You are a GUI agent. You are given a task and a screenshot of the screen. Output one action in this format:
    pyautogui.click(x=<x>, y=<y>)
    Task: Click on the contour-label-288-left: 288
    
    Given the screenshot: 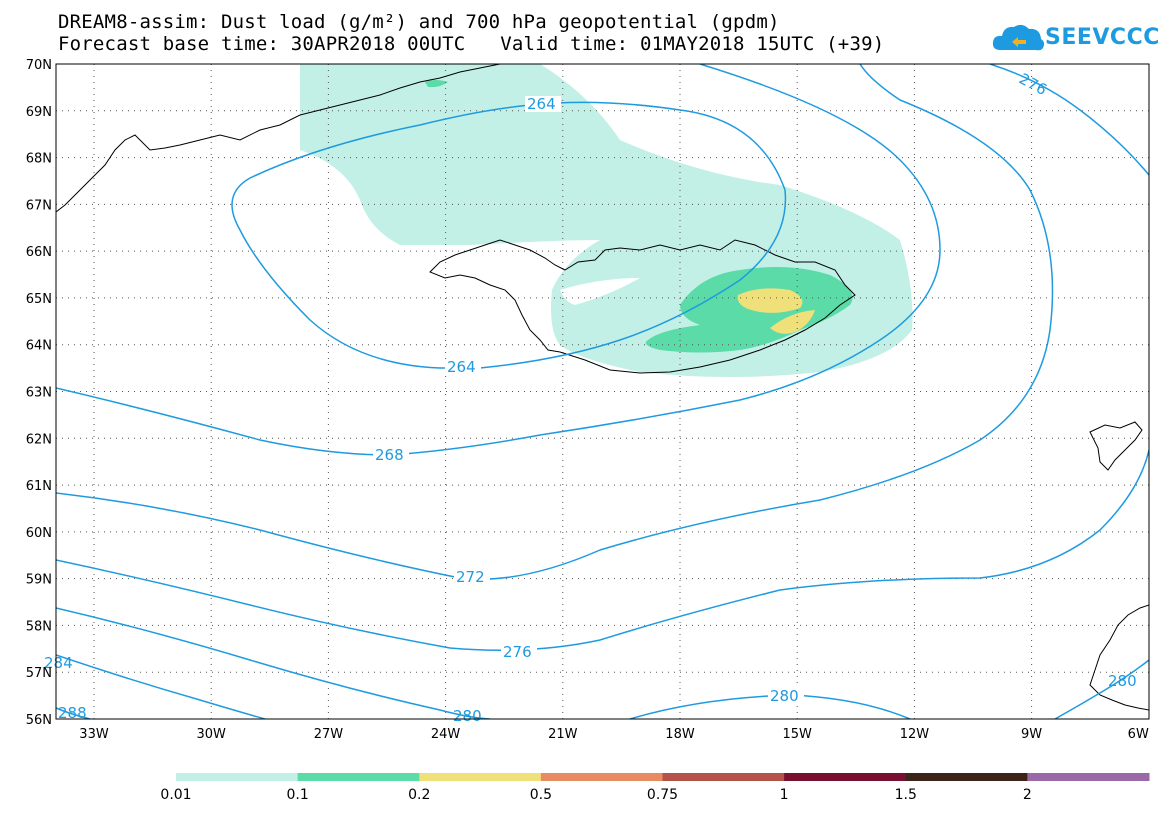 What is the action you would take?
    pyautogui.click(x=72, y=713)
    